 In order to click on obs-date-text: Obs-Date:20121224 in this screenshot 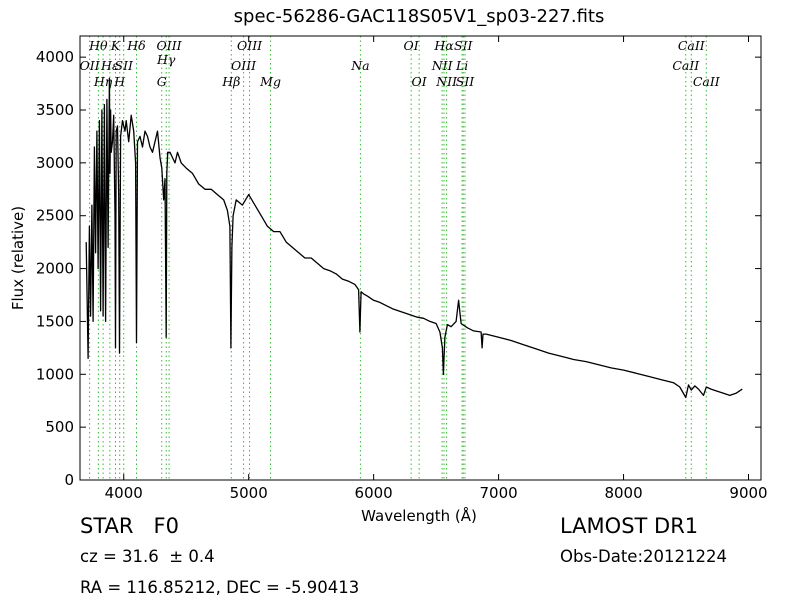, I will do `click(643, 556)`.